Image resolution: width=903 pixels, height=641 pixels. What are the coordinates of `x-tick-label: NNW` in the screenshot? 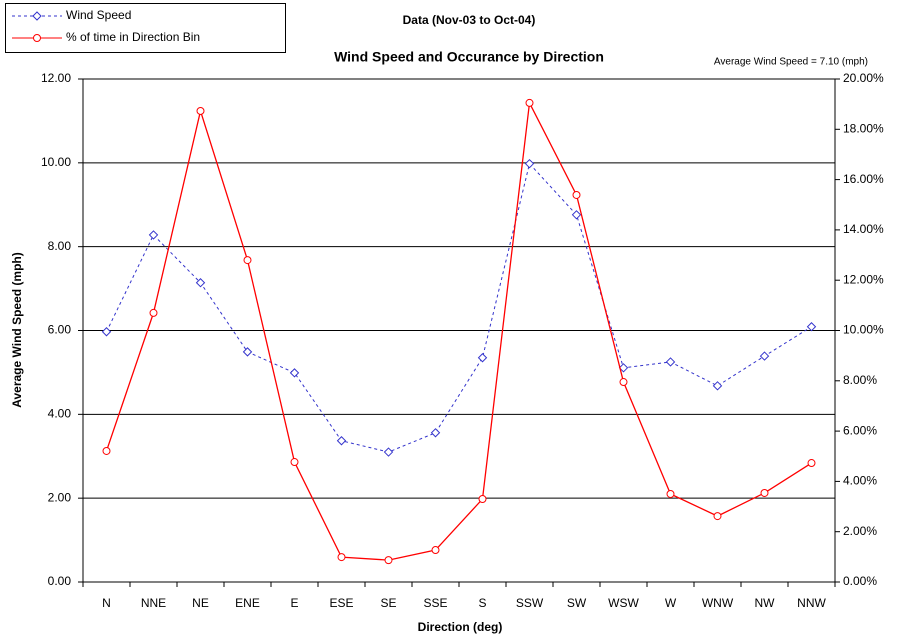 It's located at (811, 603).